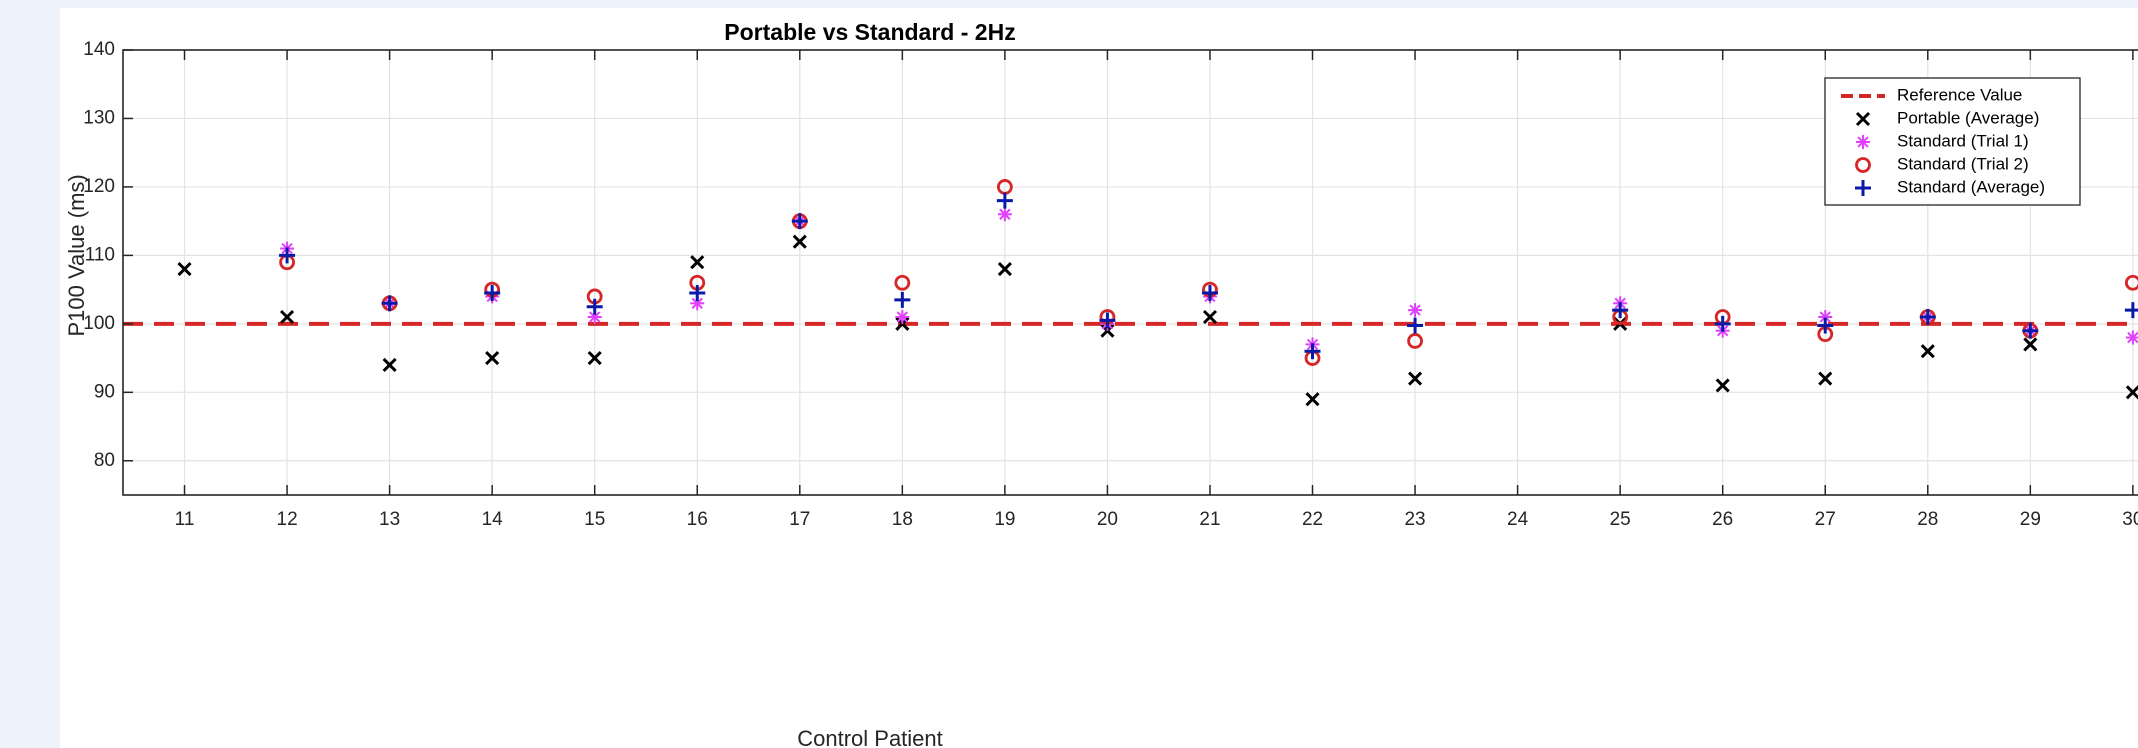 The image size is (2138, 748). I want to click on x-tick-label: 16, so click(697, 519).